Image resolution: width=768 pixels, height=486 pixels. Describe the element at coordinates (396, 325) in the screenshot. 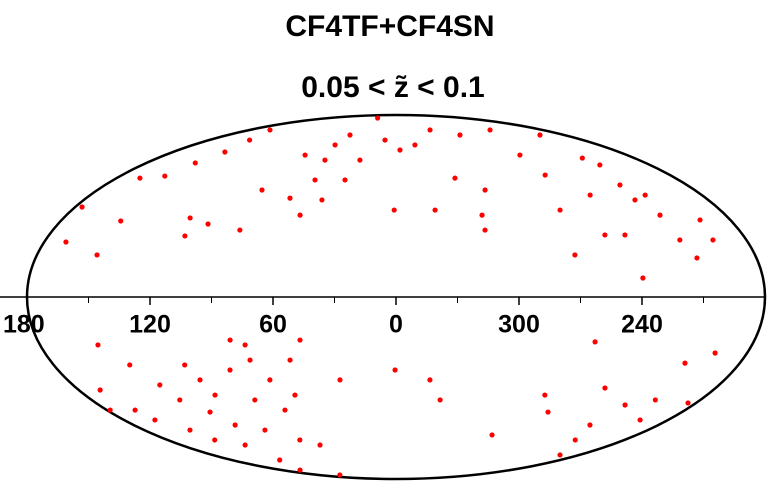

I see `x-tick-label: 0` at that location.